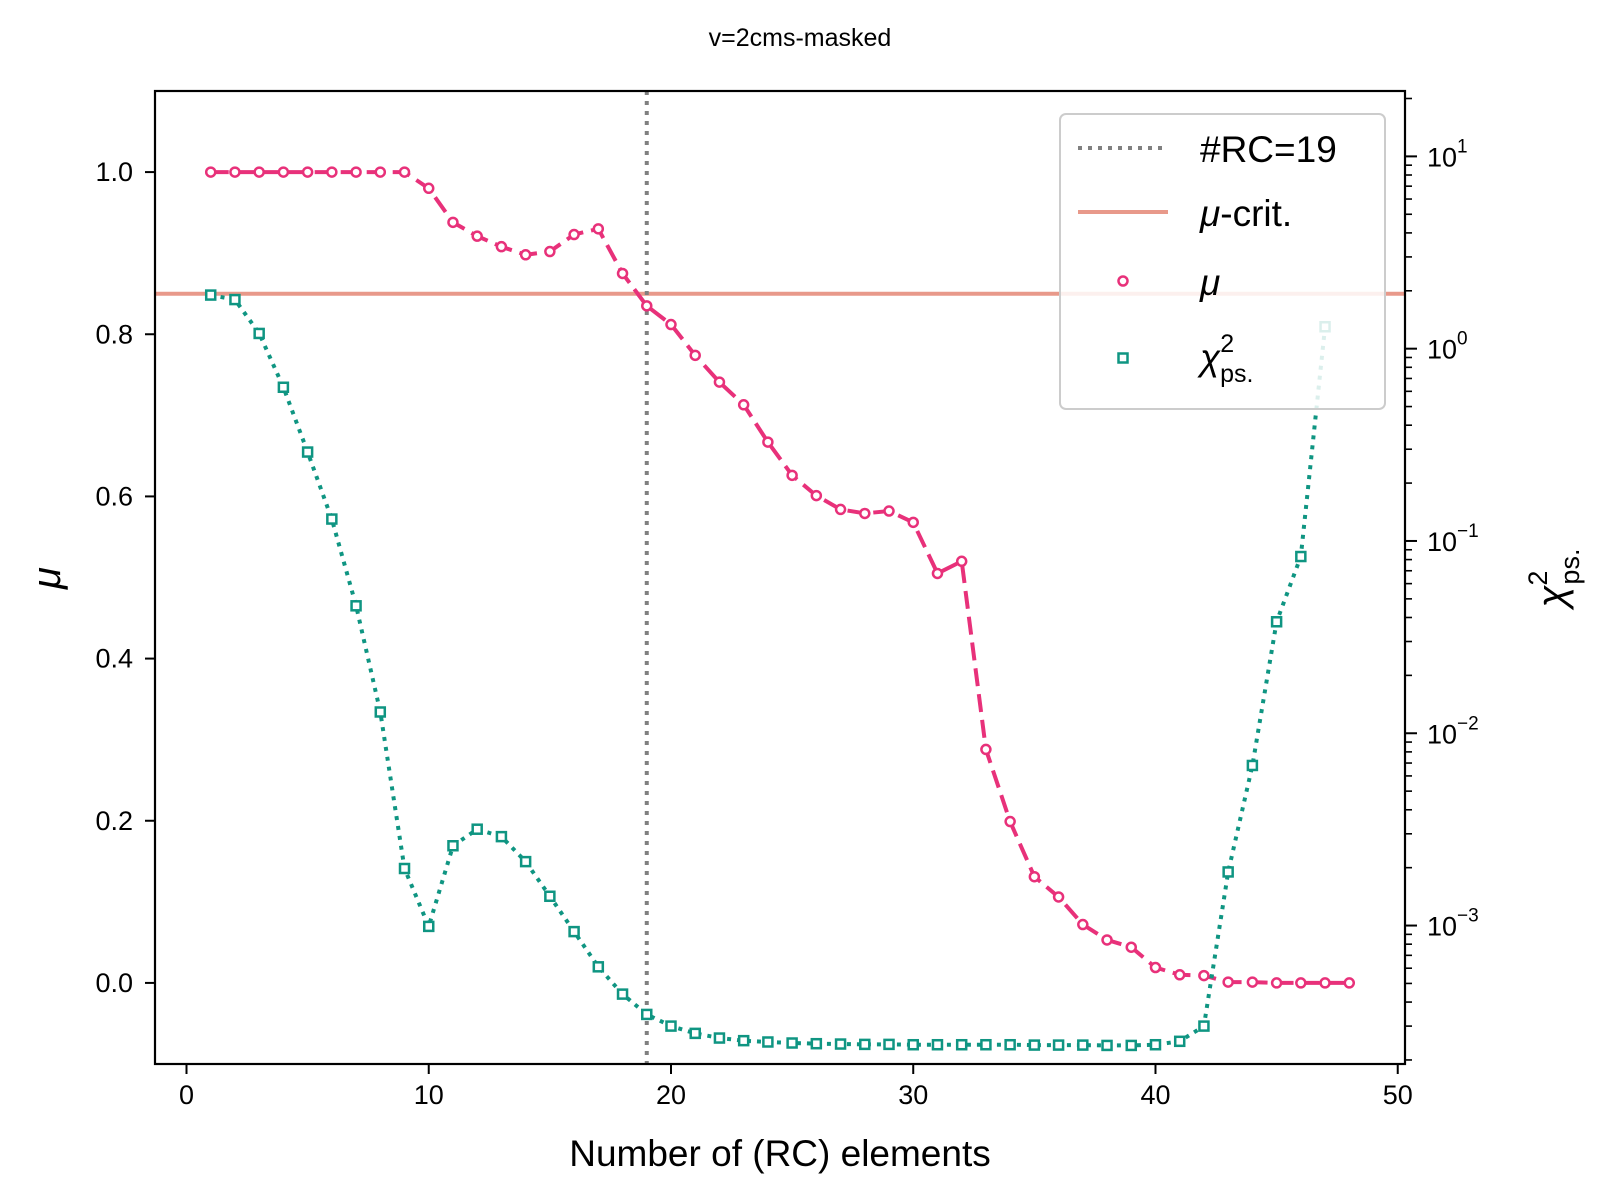  What do you see at coordinates (1398, 1095) in the screenshot?
I see `x-tick-label: 50` at bounding box center [1398, 1095].